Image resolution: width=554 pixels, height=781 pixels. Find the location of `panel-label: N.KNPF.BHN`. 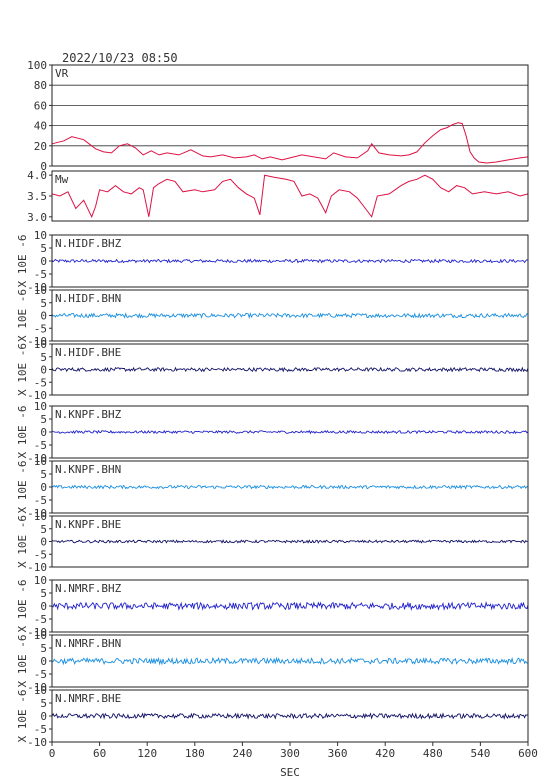

panel-label: N.KNPF.BHN is located at coordinates (88, 469).